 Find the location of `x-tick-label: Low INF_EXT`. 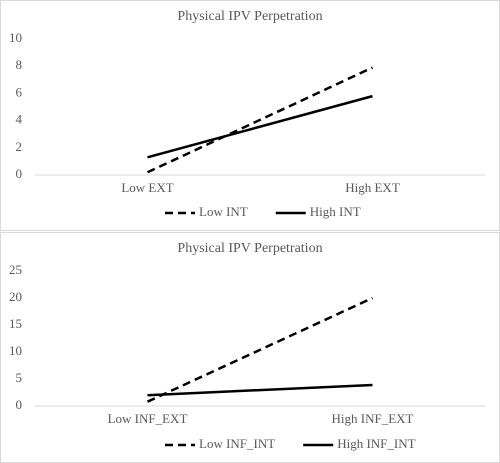

x-tick-label: Low INF_EXT is located at coordinates (148, 418).